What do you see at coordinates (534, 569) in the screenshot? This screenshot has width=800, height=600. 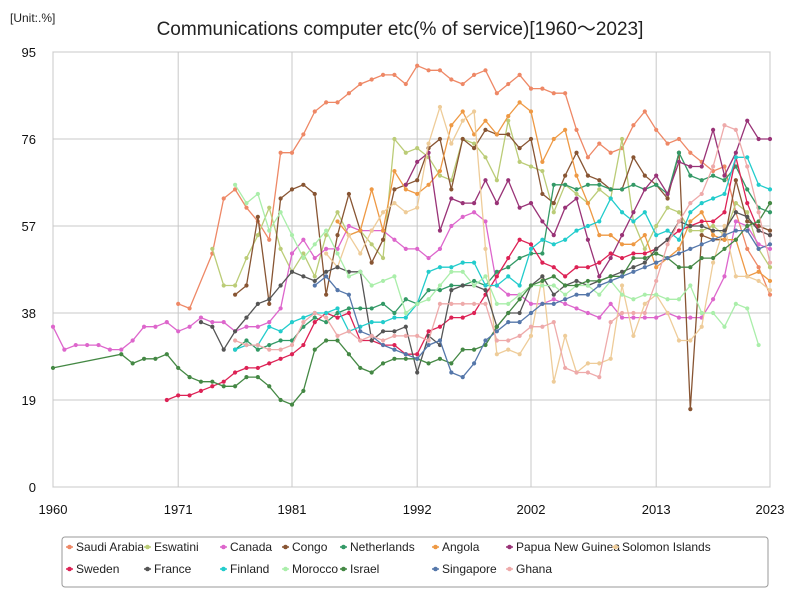 I see `legend-label: Ghana` at bounding box center [534, 569].